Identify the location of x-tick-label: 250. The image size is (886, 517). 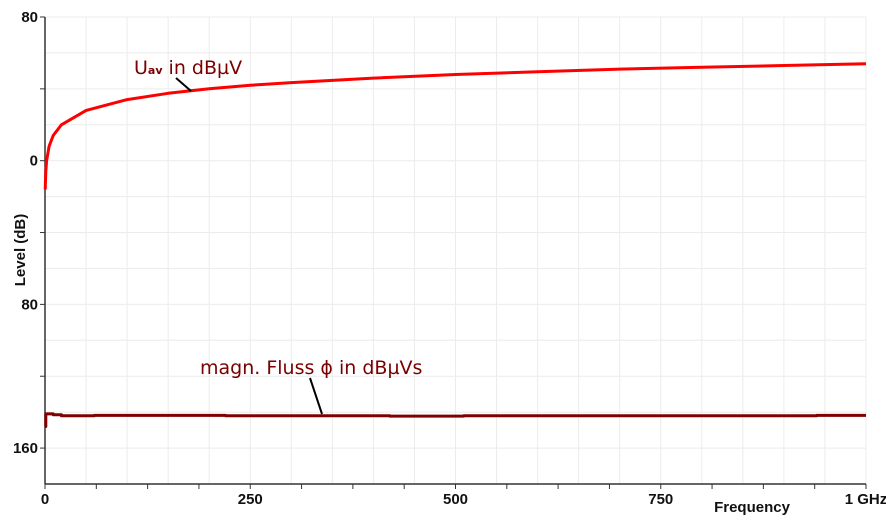
(250, 499).